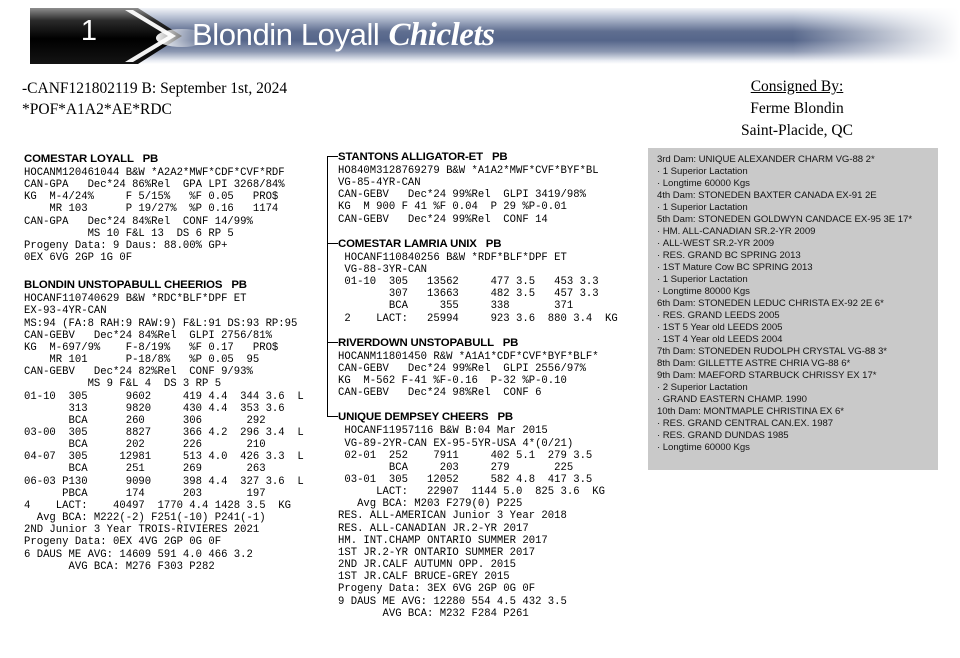  I want to click on ancestry-achievement: 1 Superior Lactation, so click(793, 208).